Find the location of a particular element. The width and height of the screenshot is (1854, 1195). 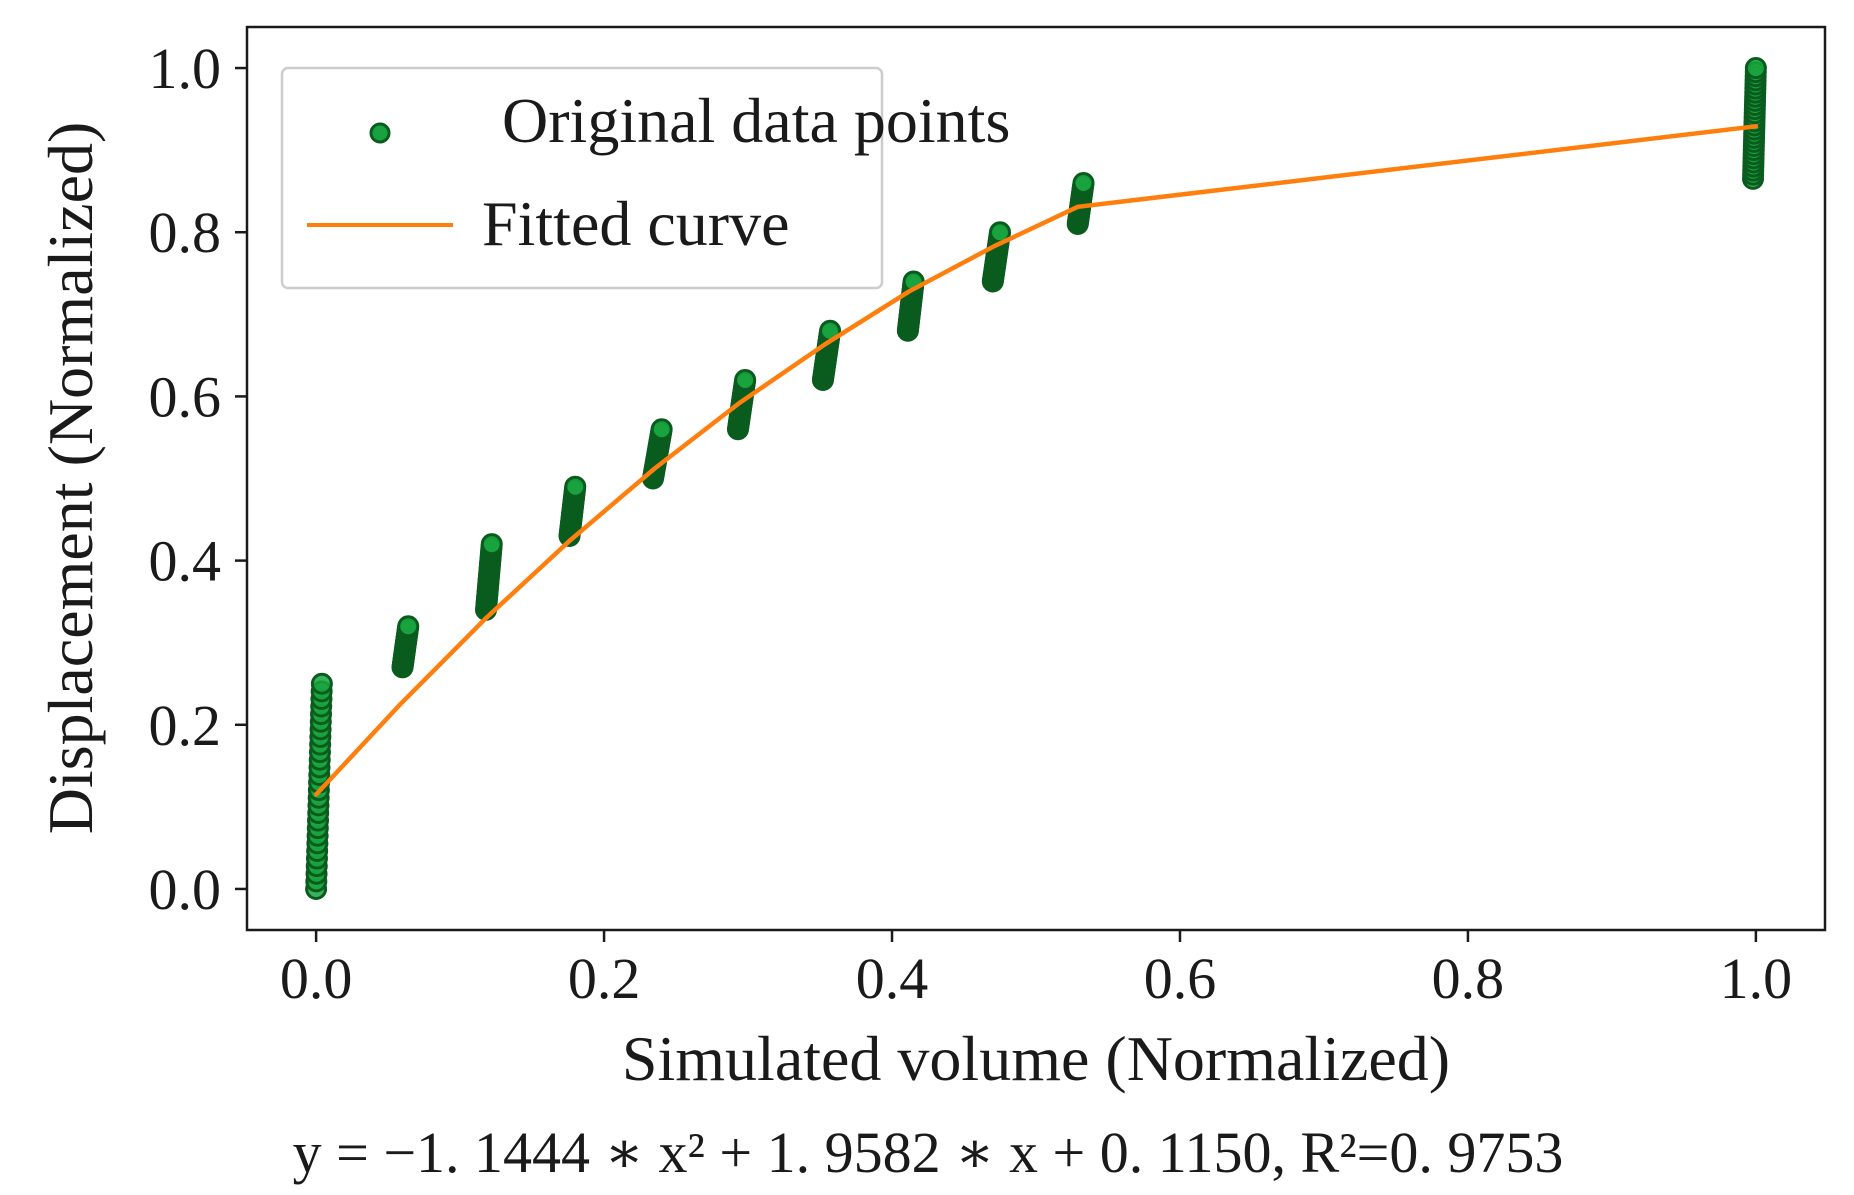

y-axis-title: Displacement (Normalized) is located at coordinates (70, 478).